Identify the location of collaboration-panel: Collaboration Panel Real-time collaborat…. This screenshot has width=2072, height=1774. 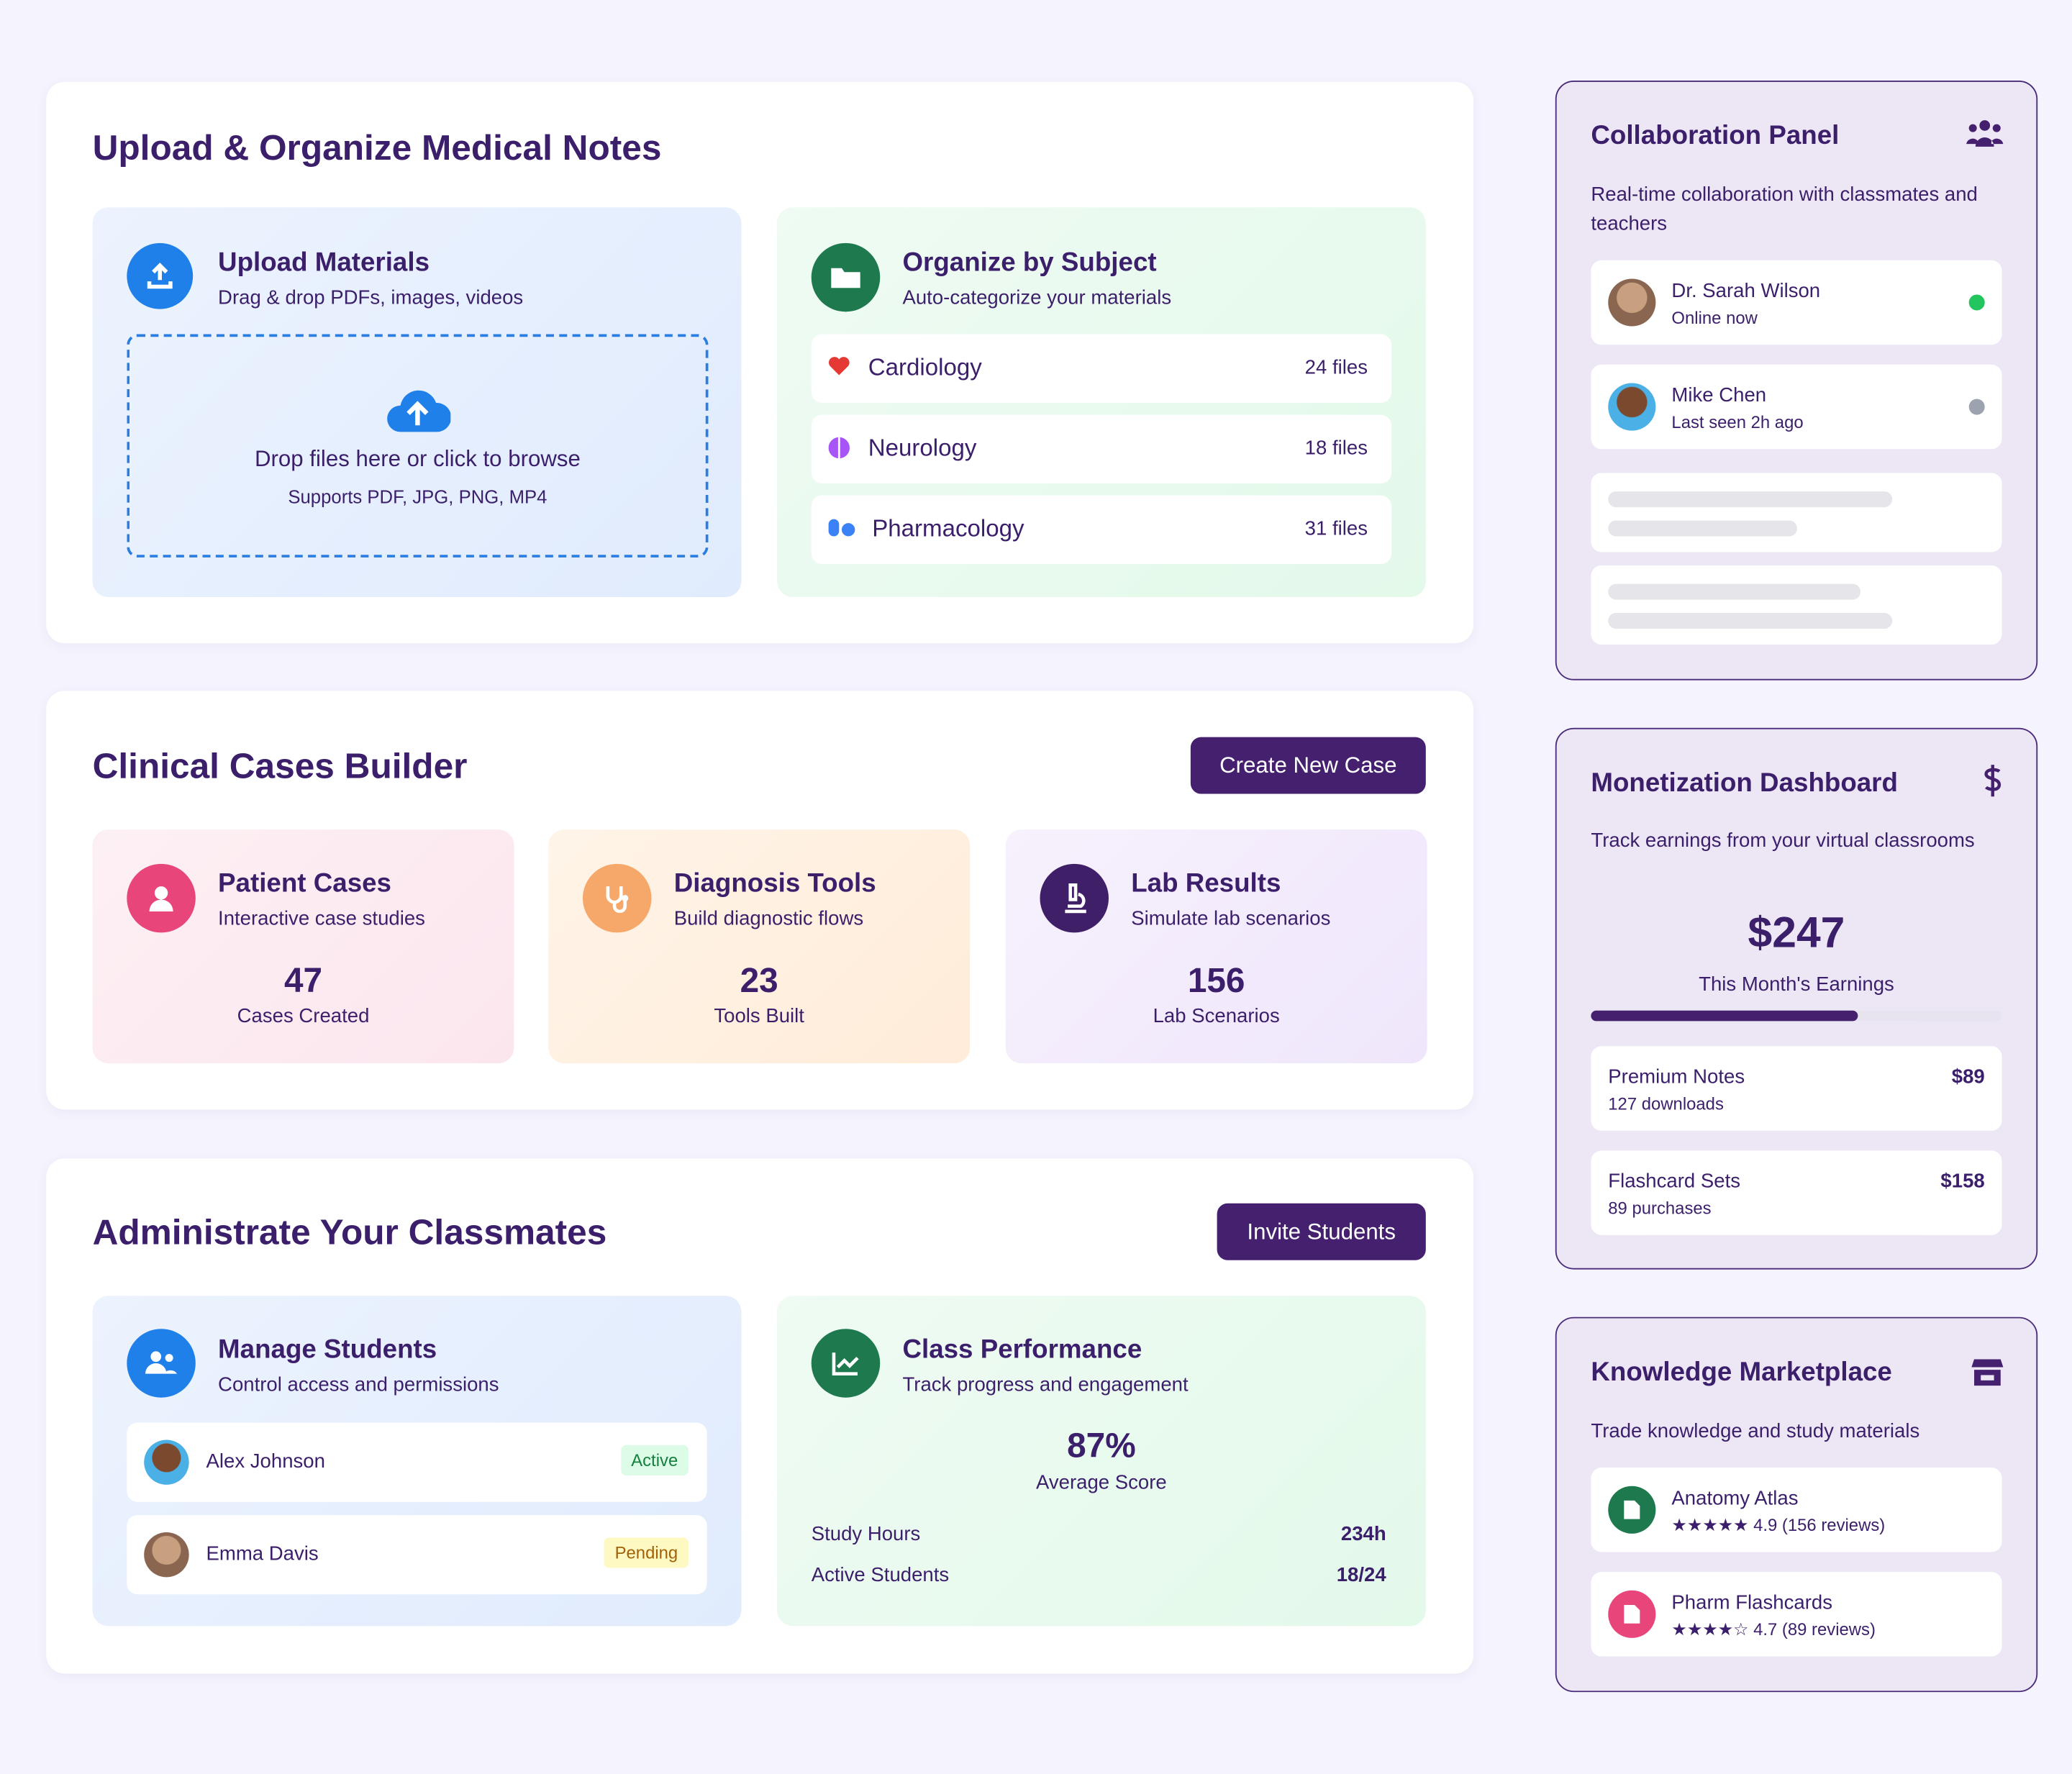
(1797, 381).